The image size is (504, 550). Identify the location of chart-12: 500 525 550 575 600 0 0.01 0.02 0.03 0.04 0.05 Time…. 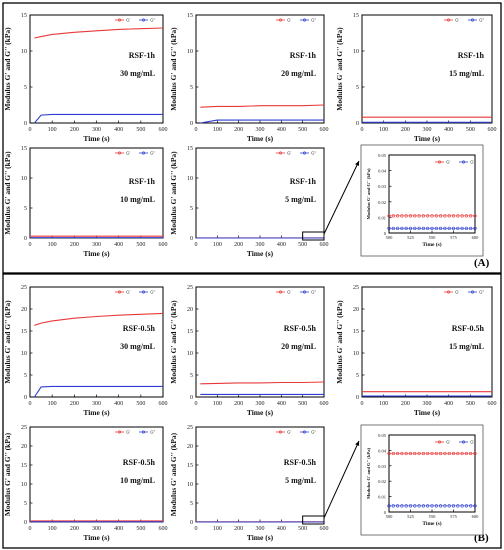
(422, 480).